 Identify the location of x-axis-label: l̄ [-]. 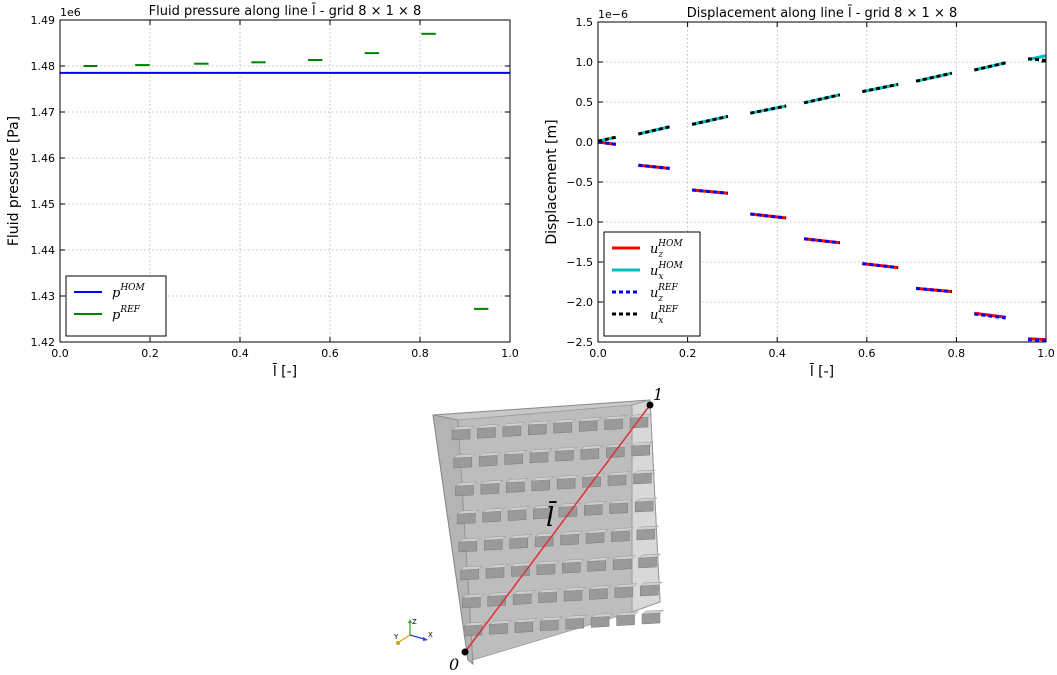
(821, 371).